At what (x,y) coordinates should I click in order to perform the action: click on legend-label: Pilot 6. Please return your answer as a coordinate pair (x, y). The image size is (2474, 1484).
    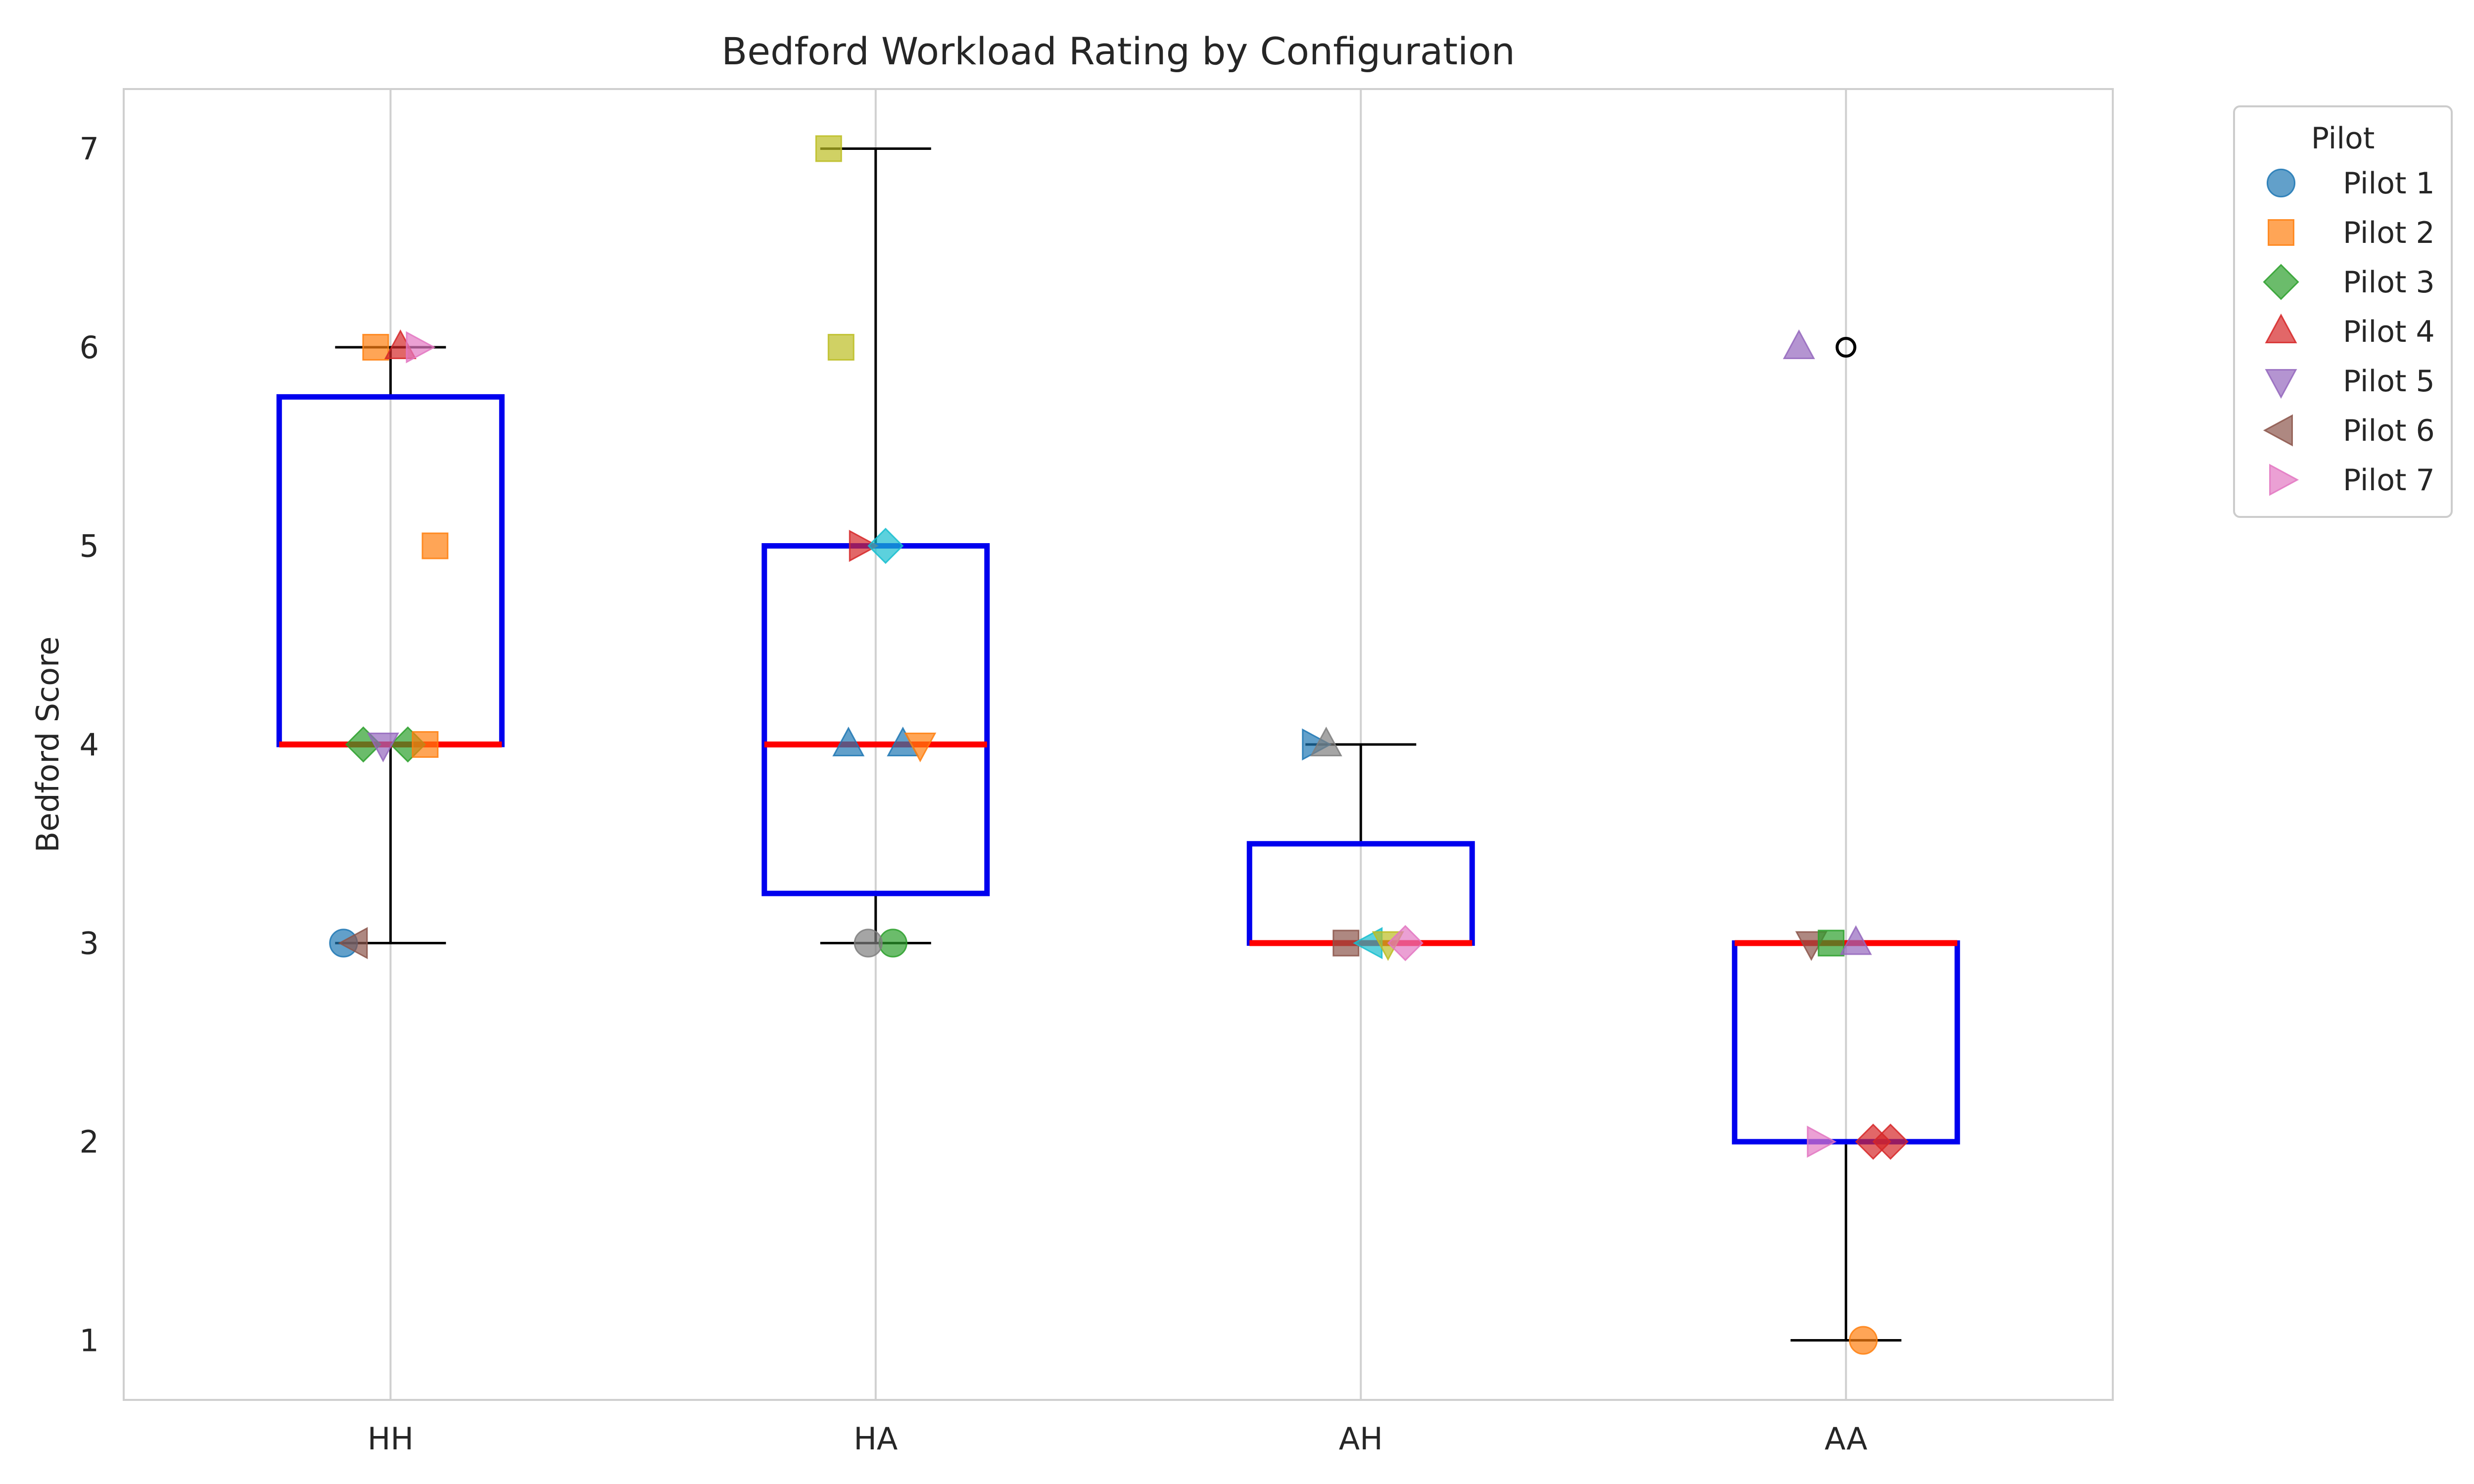
    Looking at the image, I should click on (2389, 431).